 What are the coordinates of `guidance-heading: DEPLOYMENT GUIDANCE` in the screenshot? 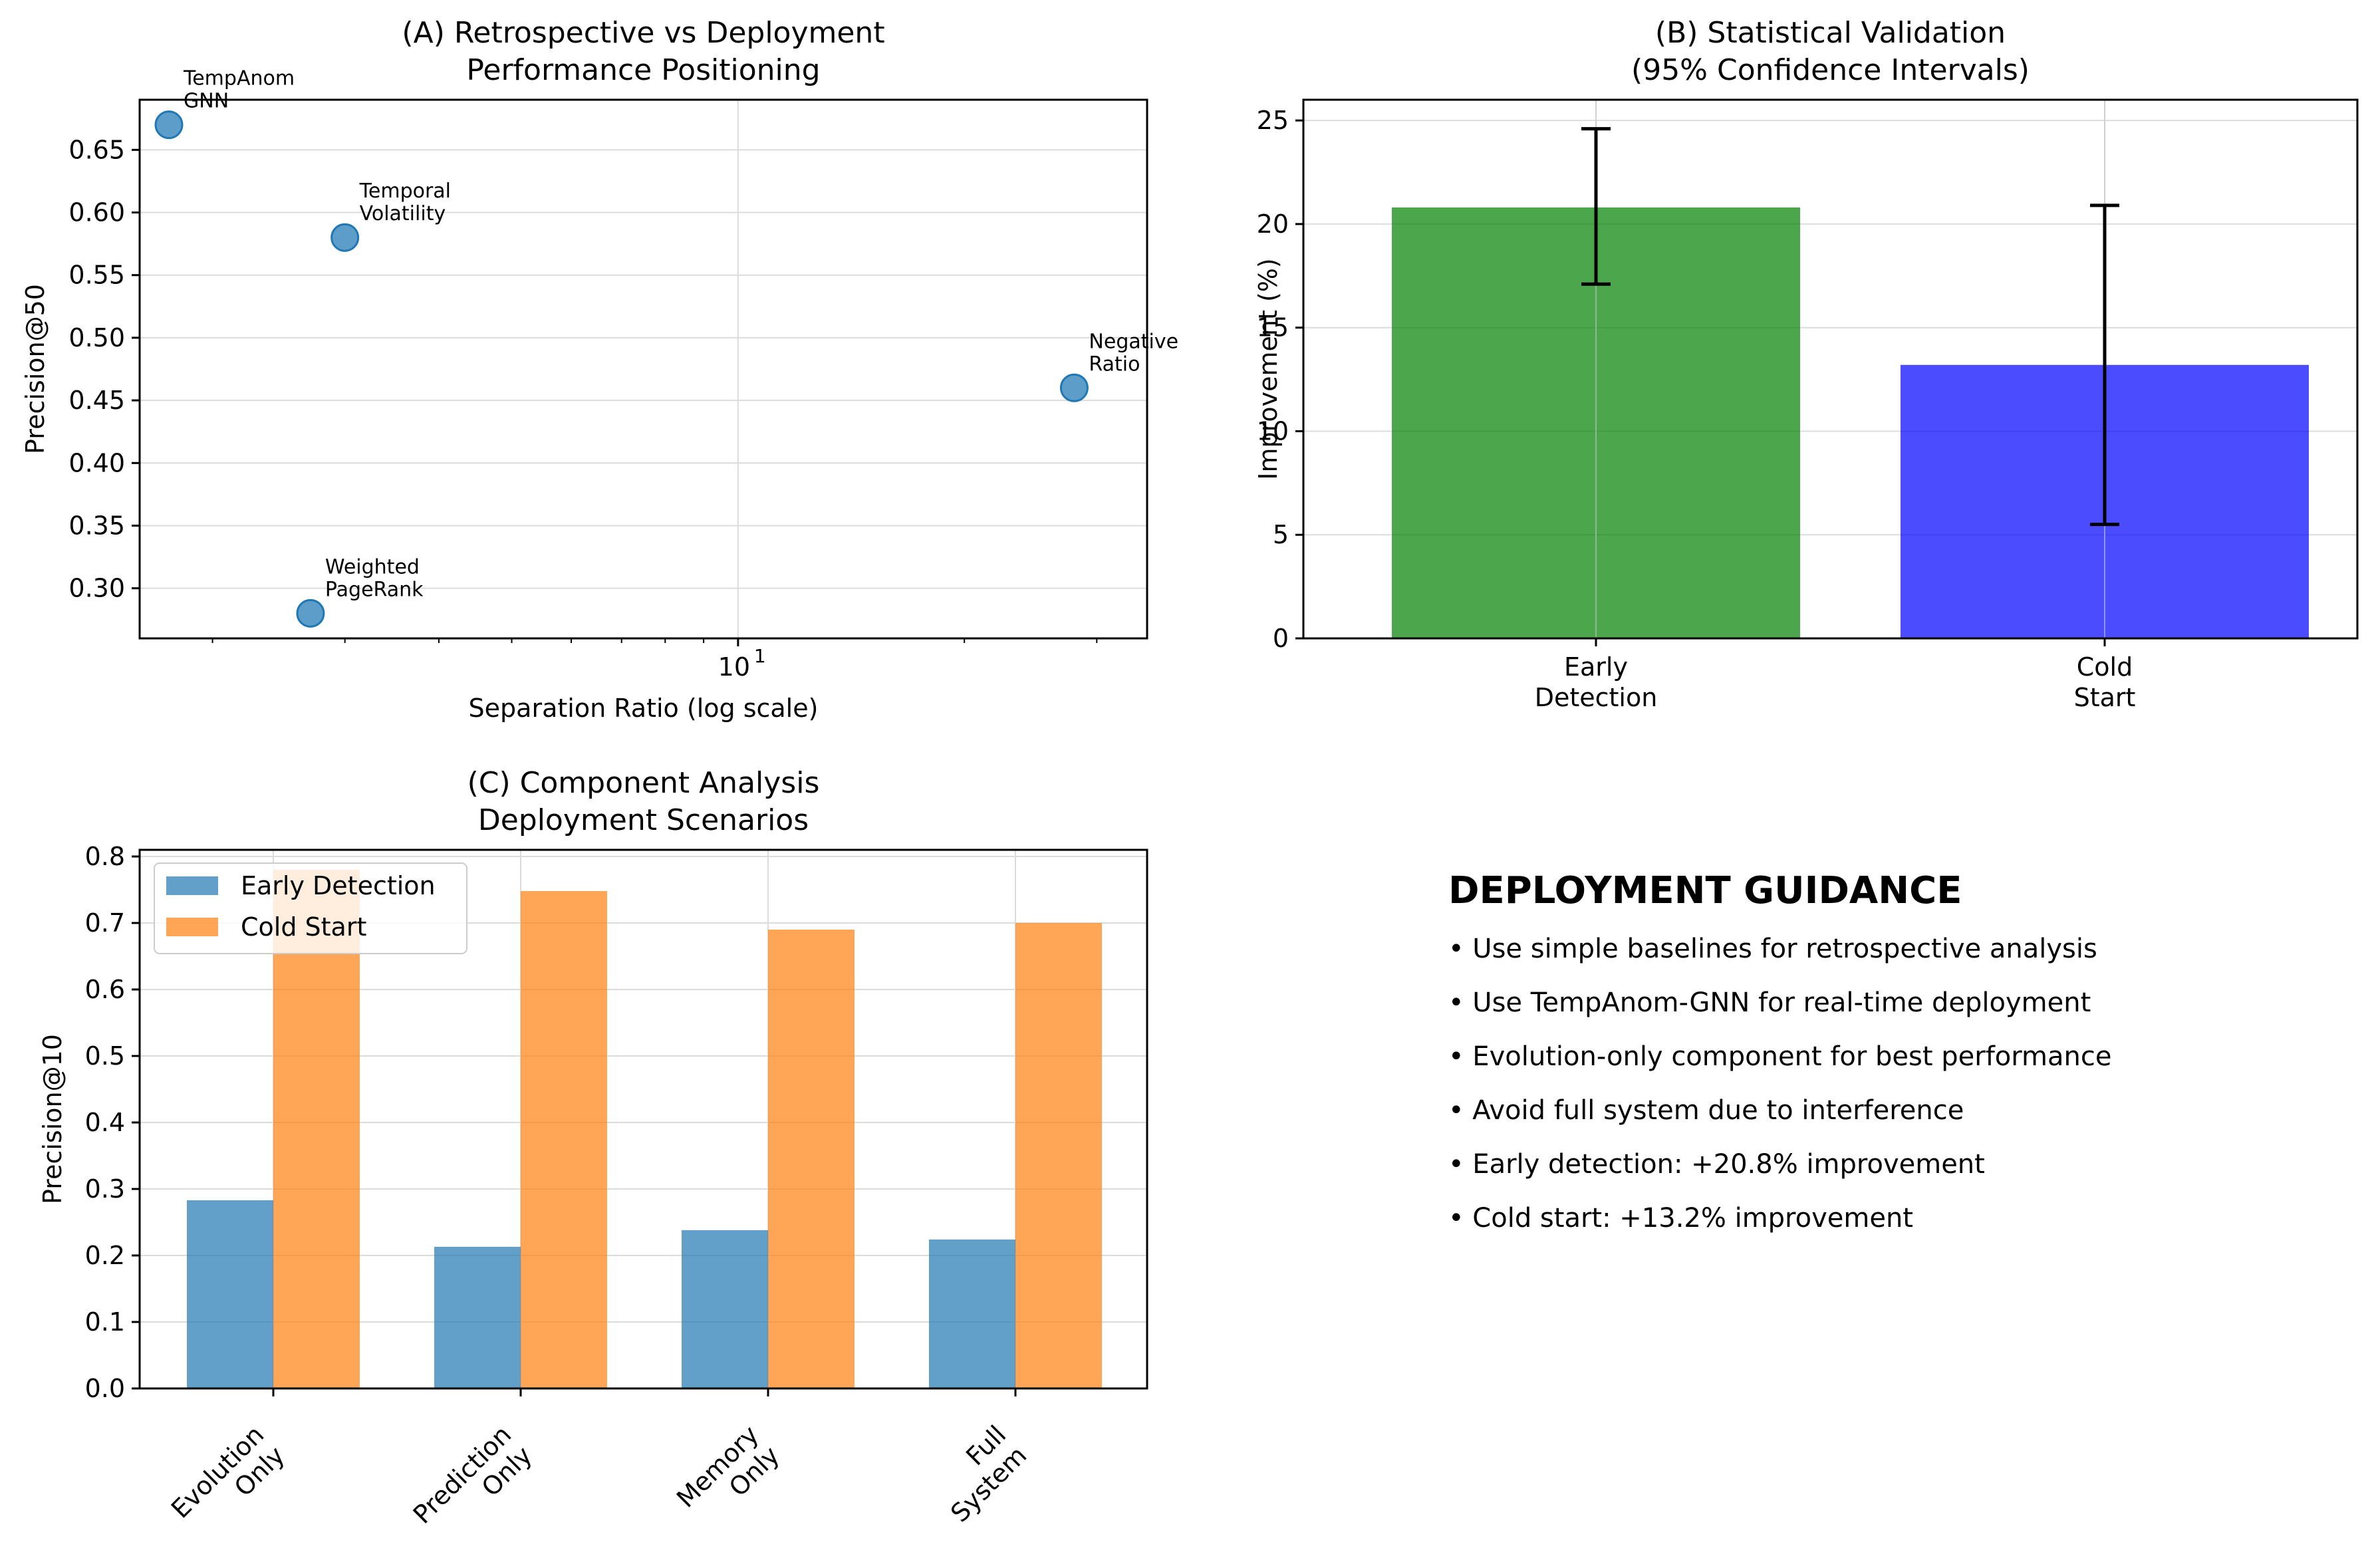 It's located at (1705, 890).